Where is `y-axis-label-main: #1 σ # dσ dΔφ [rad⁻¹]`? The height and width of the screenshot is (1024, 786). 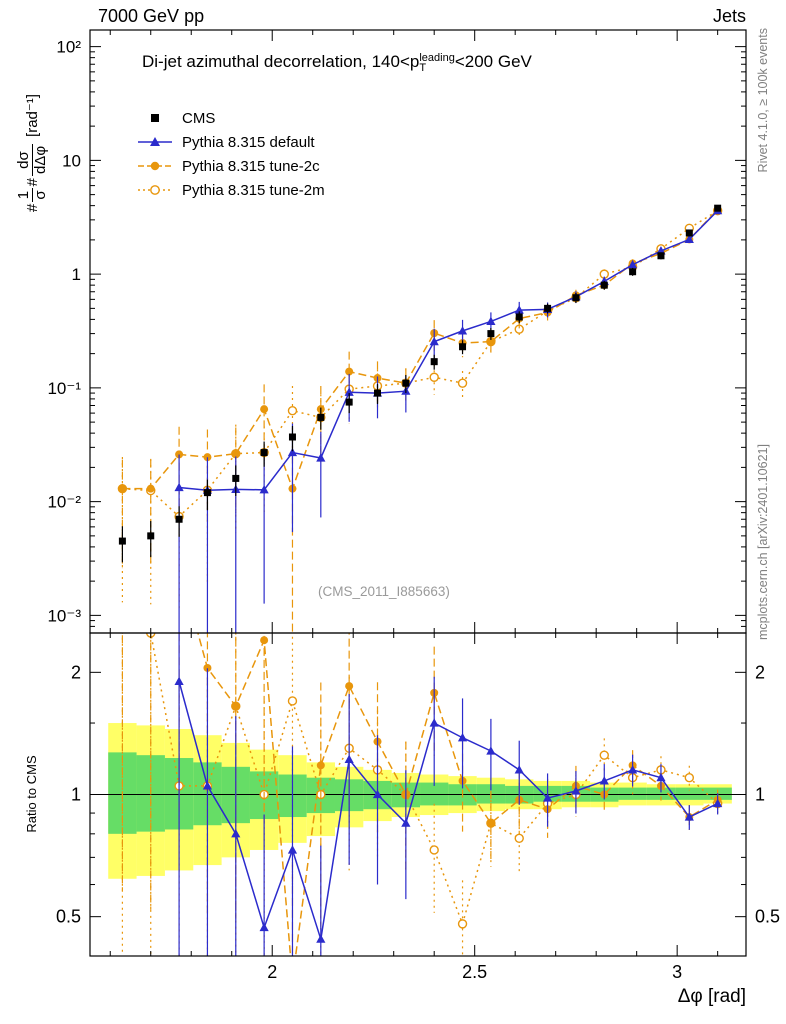
y-axis-label-main: #1 σ # dσ dΔφ [rad⁻¹] is located at coordinates (32, 153).